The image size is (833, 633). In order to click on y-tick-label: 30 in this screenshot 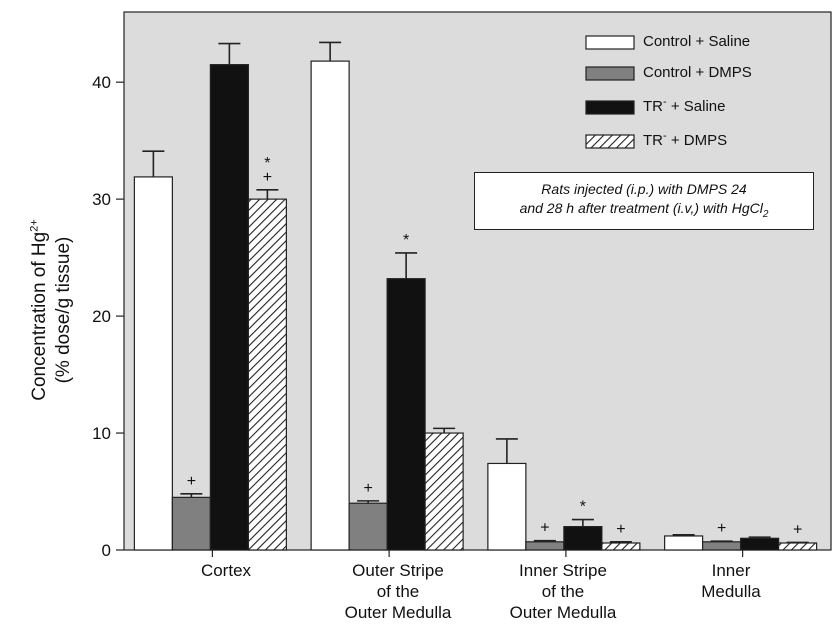, I will do `click(101, 199)`.